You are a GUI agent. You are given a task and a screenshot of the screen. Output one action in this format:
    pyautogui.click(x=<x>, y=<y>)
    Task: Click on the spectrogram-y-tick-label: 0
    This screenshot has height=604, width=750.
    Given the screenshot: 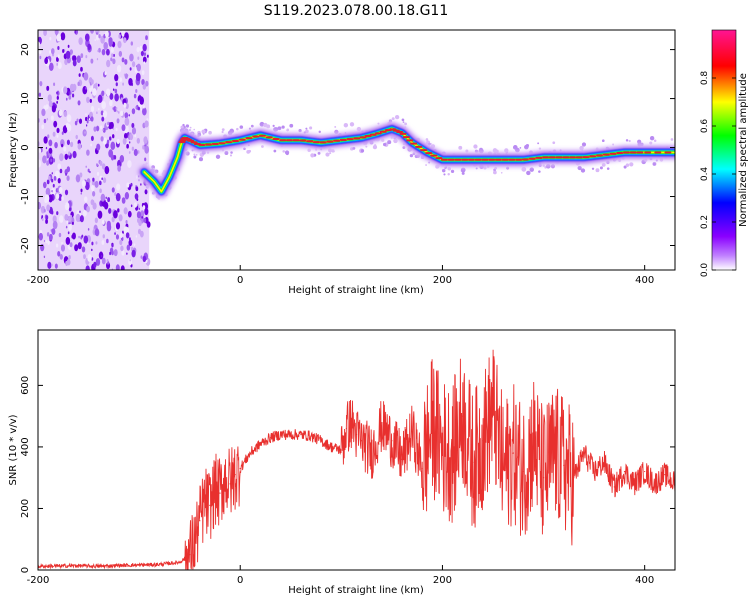 What is the action you would take?
    pyautogui.click(x=25, y=147)
    